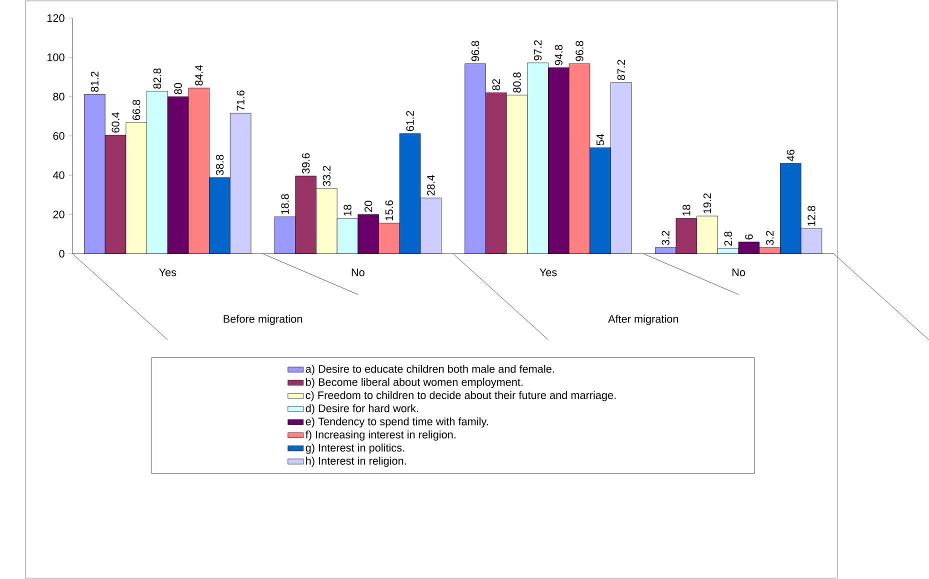  I want to click on y-tick-label: 40, so click(58, 175).